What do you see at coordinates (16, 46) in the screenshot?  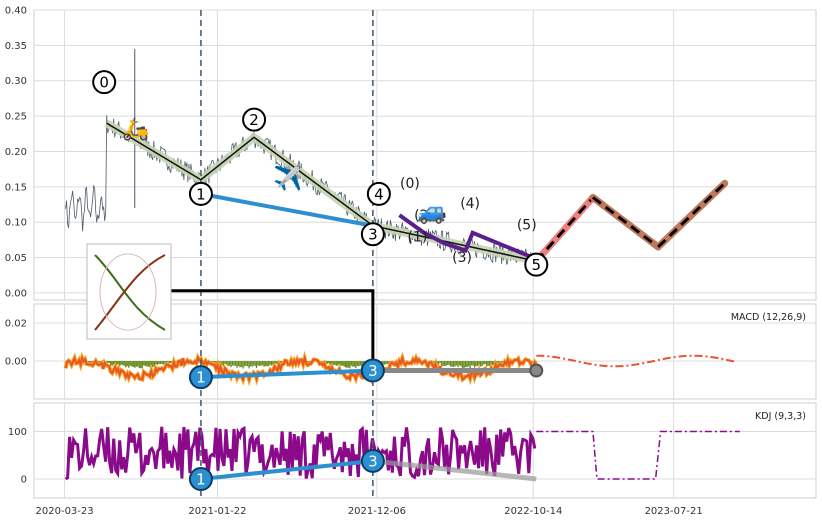 I see `price-ytick-label: 0.35` at bounding box center [16, 46].